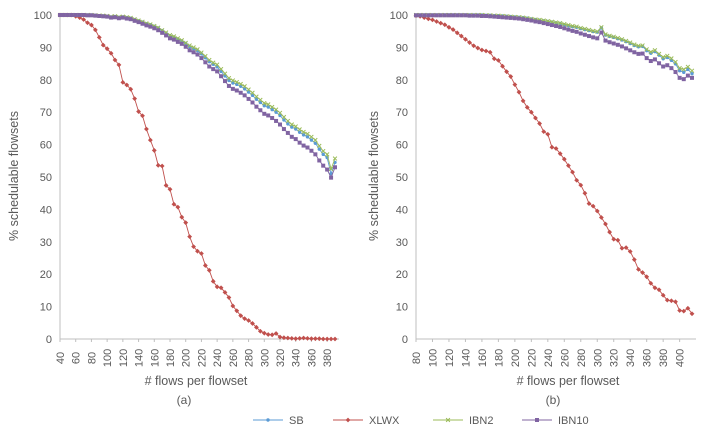  I want to click on legend-ibn2-marker, so click(448, 420).